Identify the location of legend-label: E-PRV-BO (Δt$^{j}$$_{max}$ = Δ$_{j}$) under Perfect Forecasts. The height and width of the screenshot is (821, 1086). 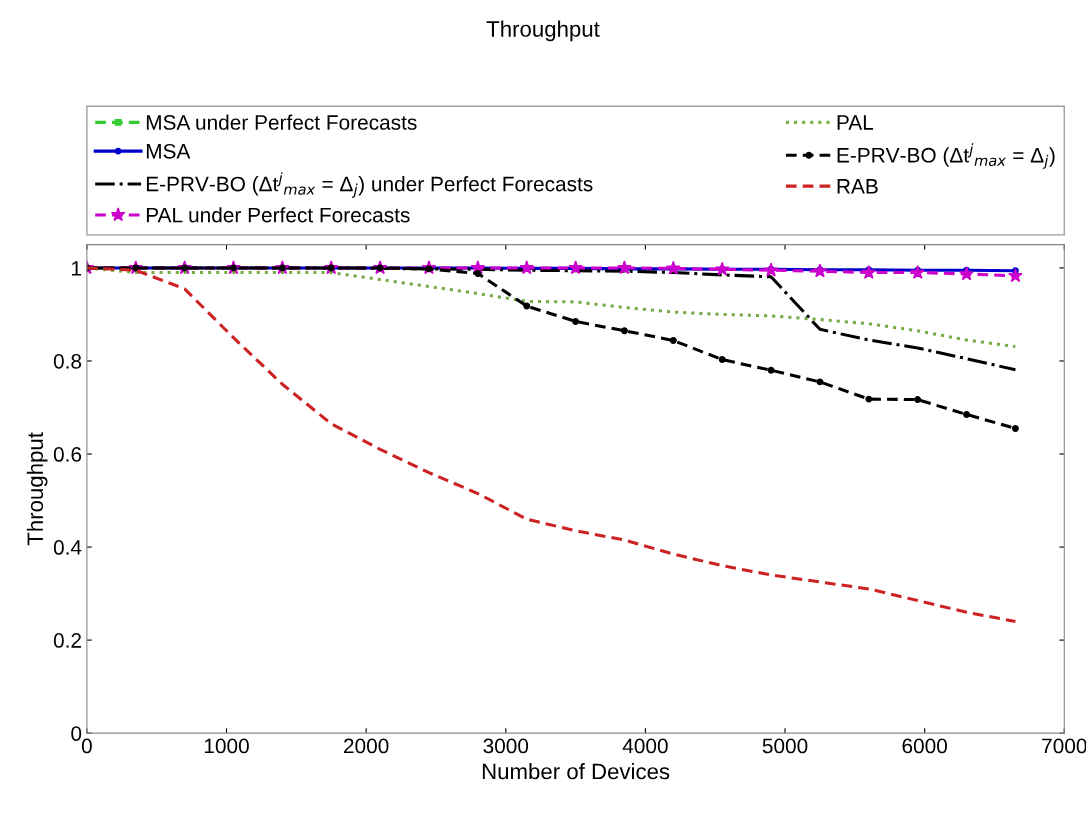
(369, 185).